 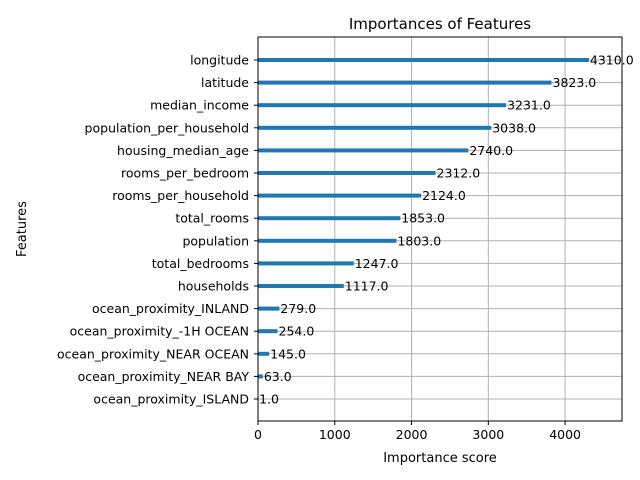 What do you see at coordinates (180, 195) in the screenshot?
I see `y-tick-label: rooms_per_household` at bounding box center [180, 195].